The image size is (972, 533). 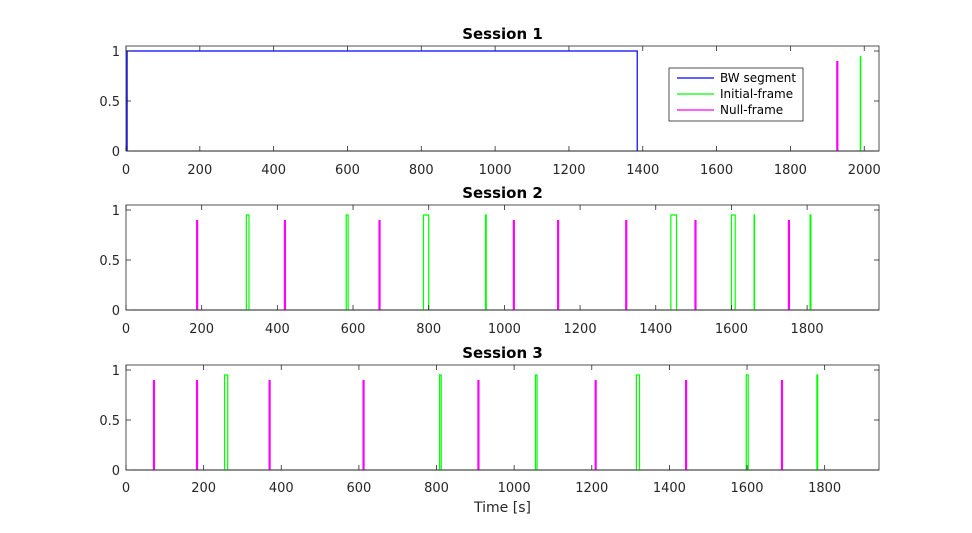 What do you see at coordinates (756, 94) in the screenshot?
I see `legend-label: Initial-frame` at bounding box center [756, 94].